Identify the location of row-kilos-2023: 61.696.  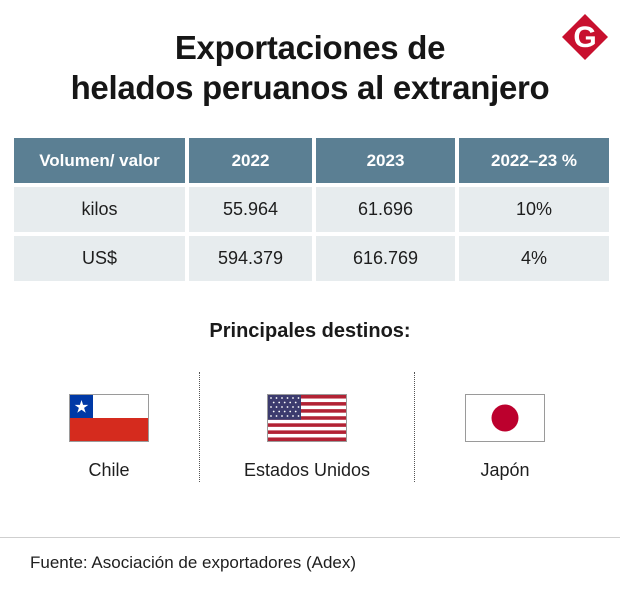
(385, 209).